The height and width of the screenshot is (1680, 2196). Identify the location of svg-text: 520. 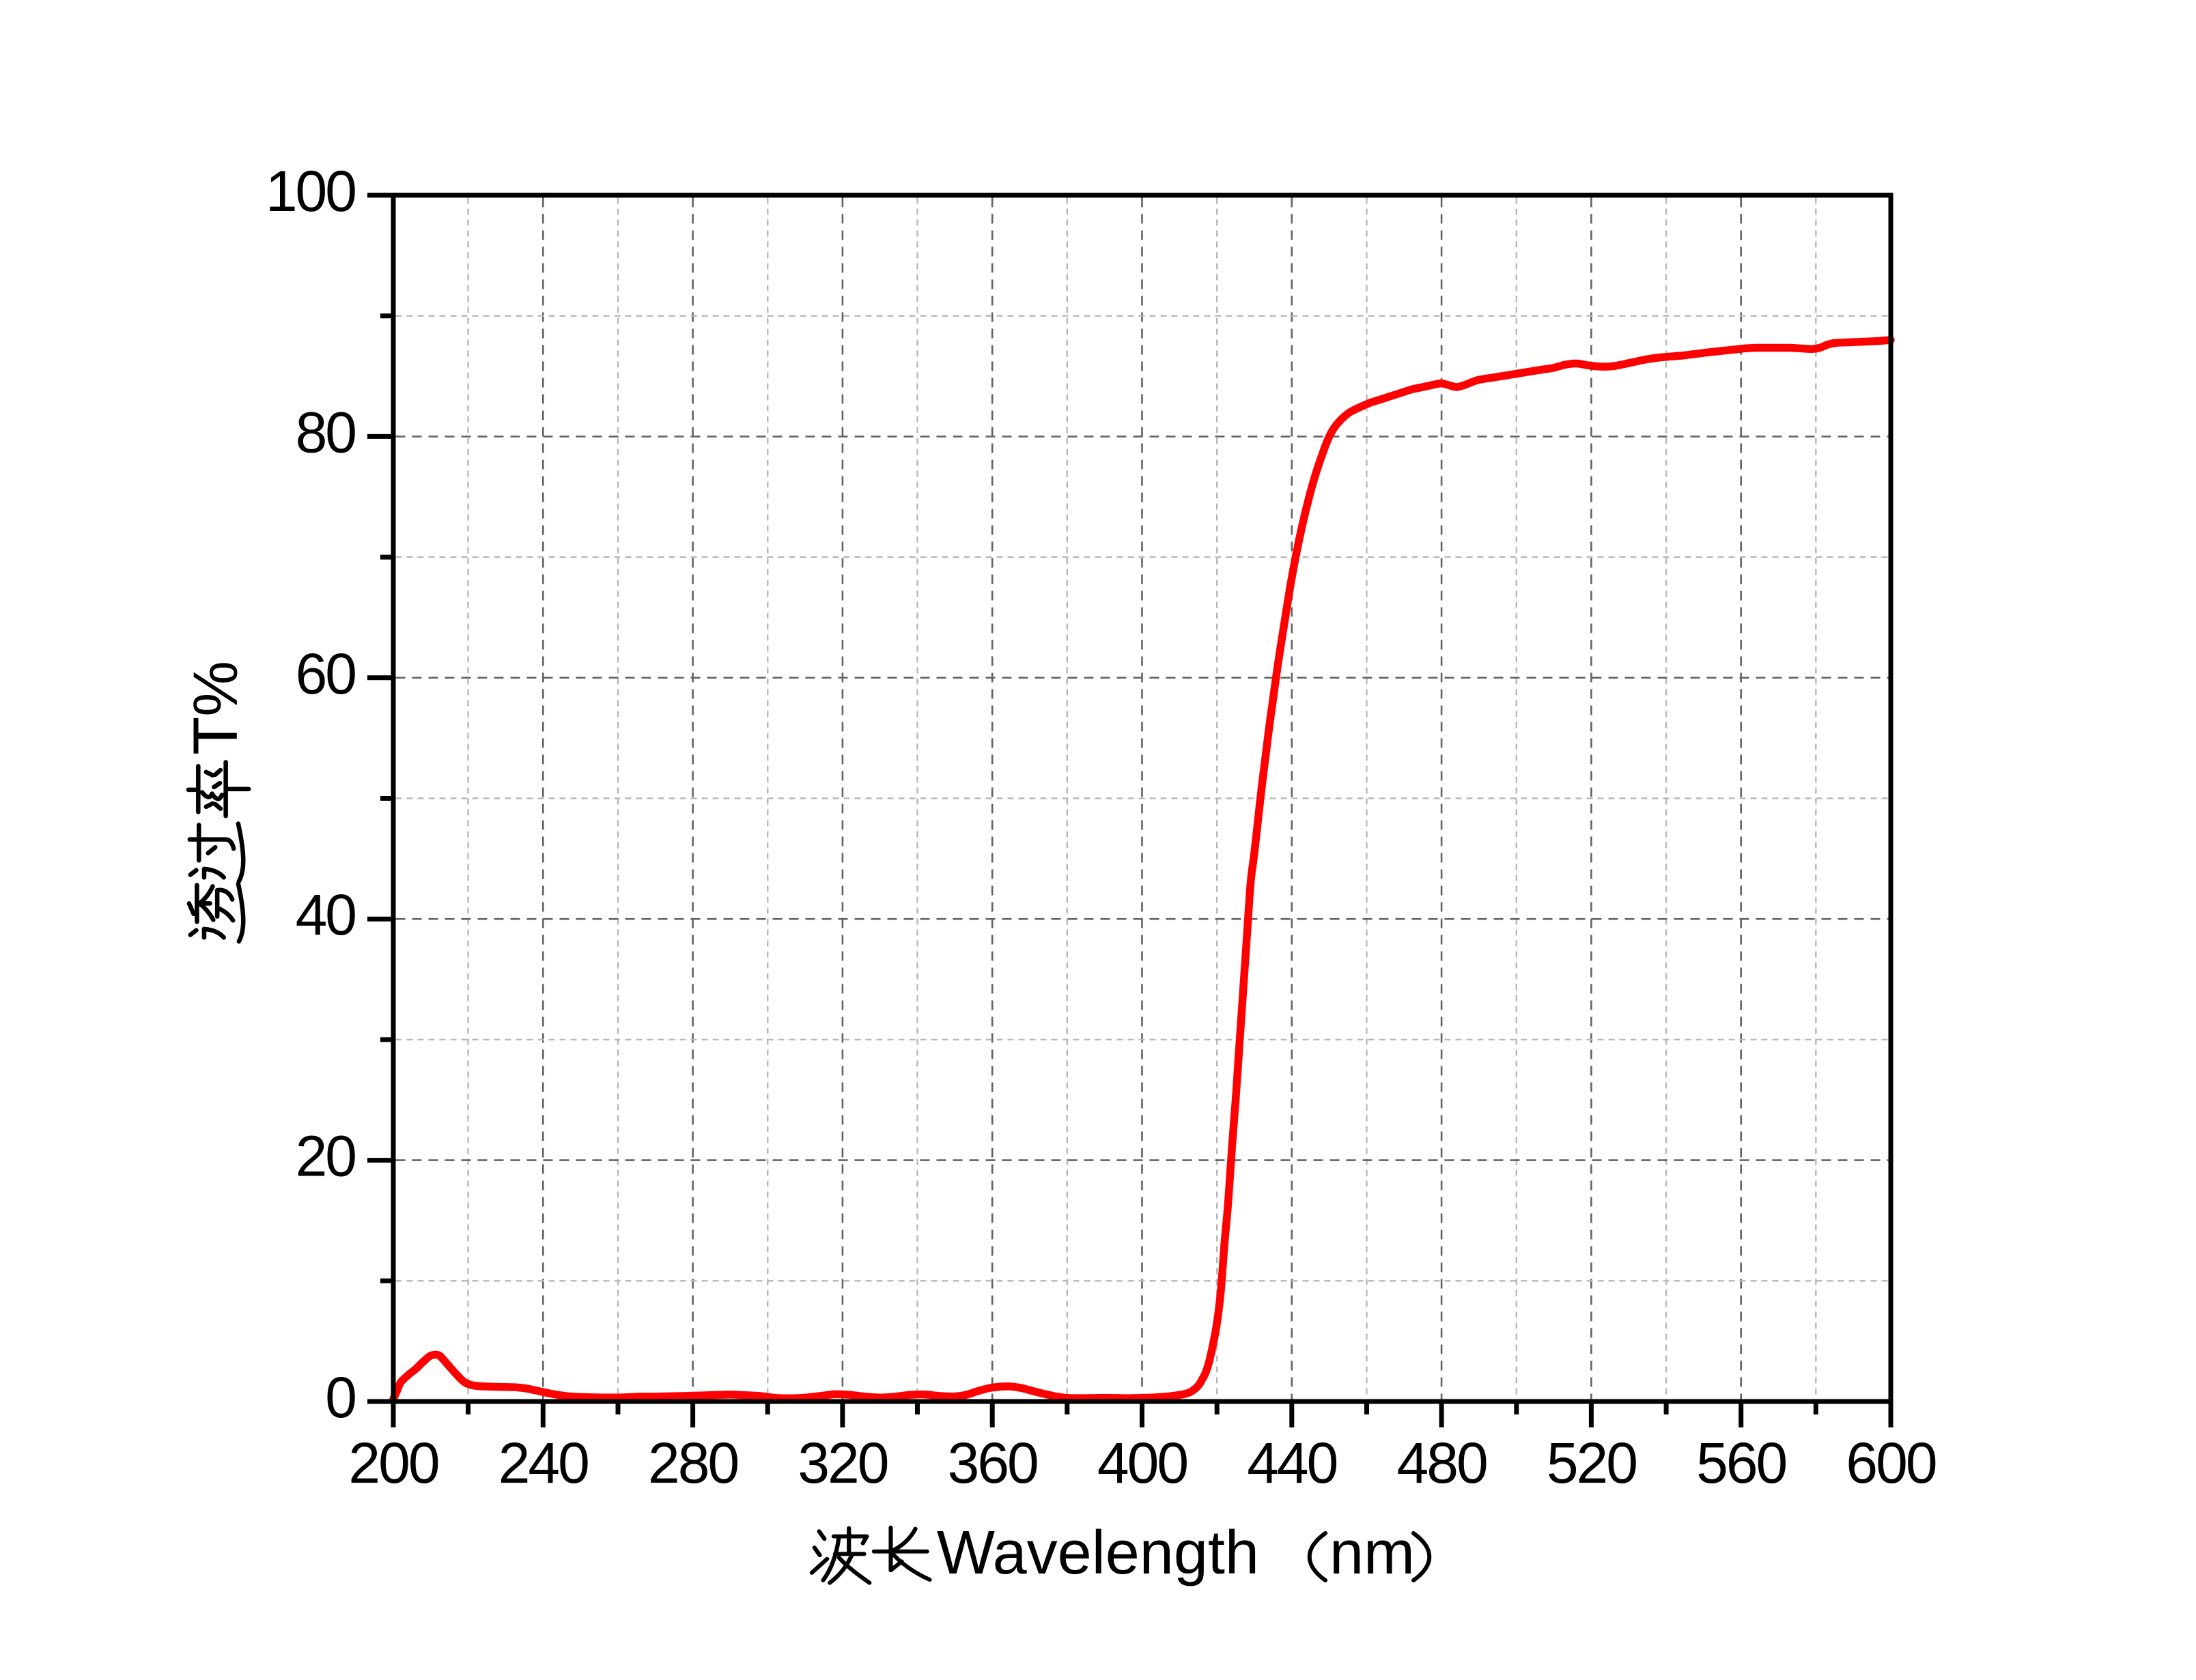
(1592, 1463).